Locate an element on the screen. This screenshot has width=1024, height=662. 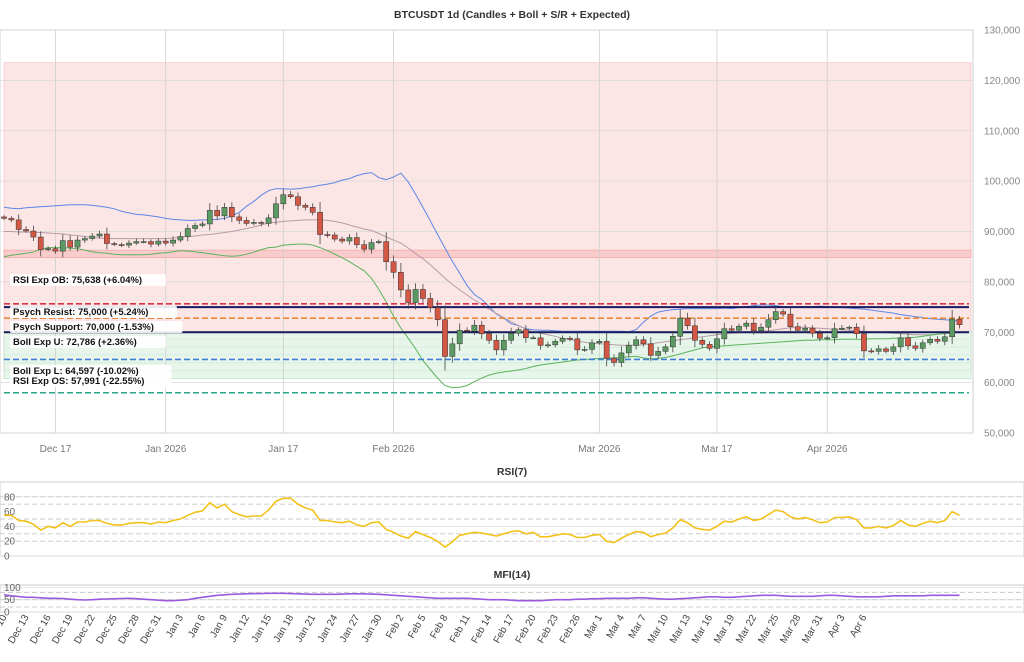
price-tick-label: 60,000 is located at coordinates (999, 383).